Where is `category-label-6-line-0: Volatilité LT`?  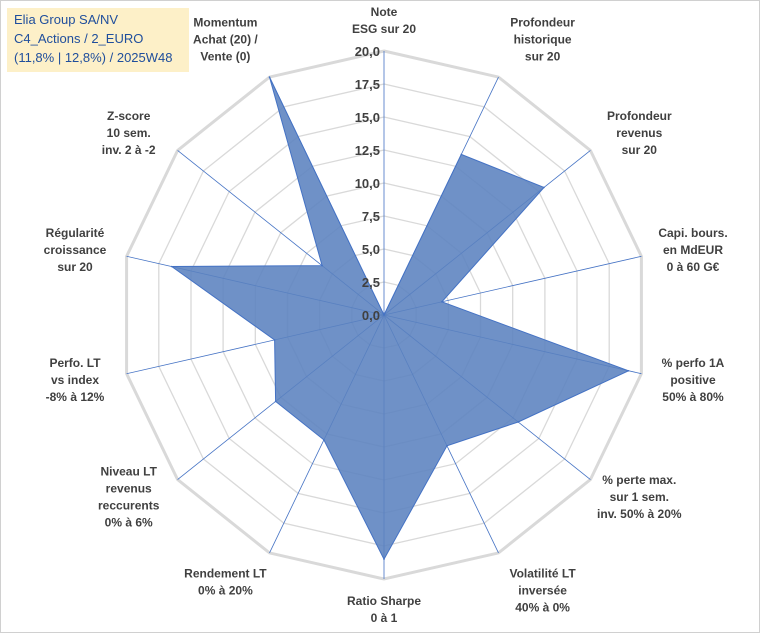 category-label-6-line-0: Volatilité LT is located at coordinates (542, 574).